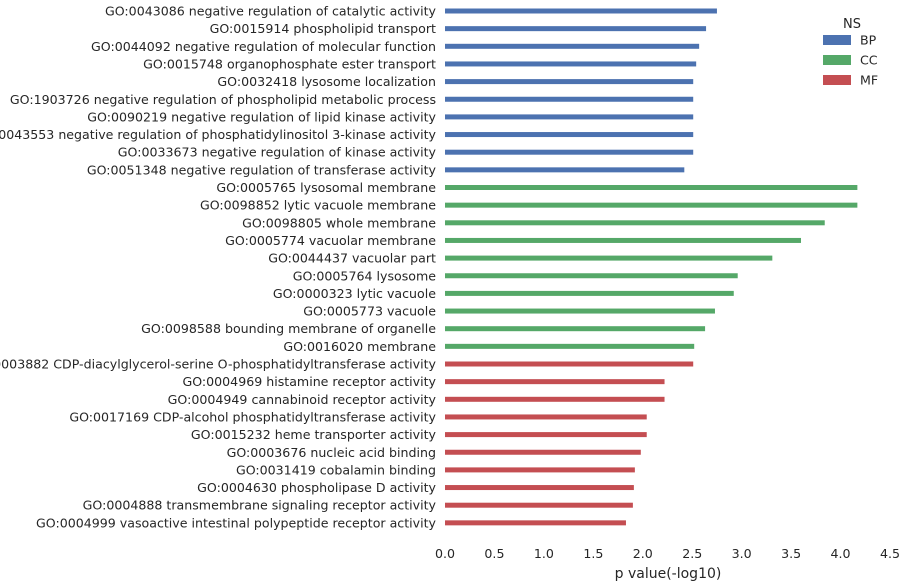 The image size is (907, 587). Describe the element at coordinates (318, 205) in the screenshot. I see `category-label: GO:0098852 lytic vacuole membrane` at that location.